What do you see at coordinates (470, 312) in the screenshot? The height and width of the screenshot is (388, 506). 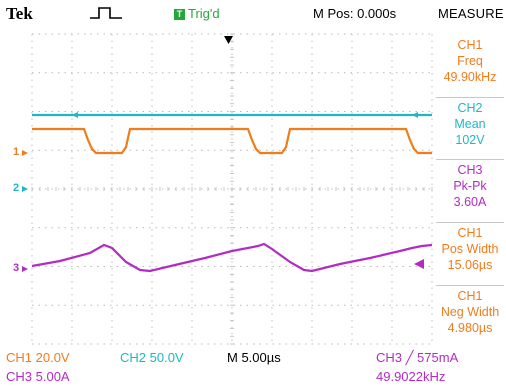 I see `measurement-5-name: Neg Width` at bounding box center [470, 312].